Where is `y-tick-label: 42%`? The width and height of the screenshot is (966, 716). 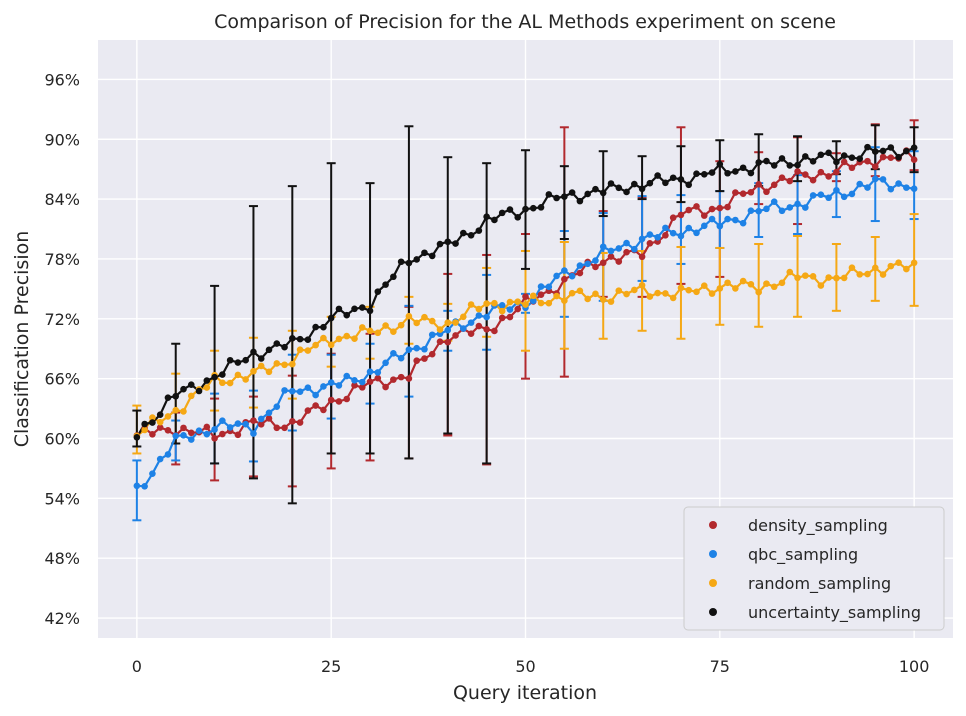 y-tick-label: 42% is located at coordinates (62, 618).